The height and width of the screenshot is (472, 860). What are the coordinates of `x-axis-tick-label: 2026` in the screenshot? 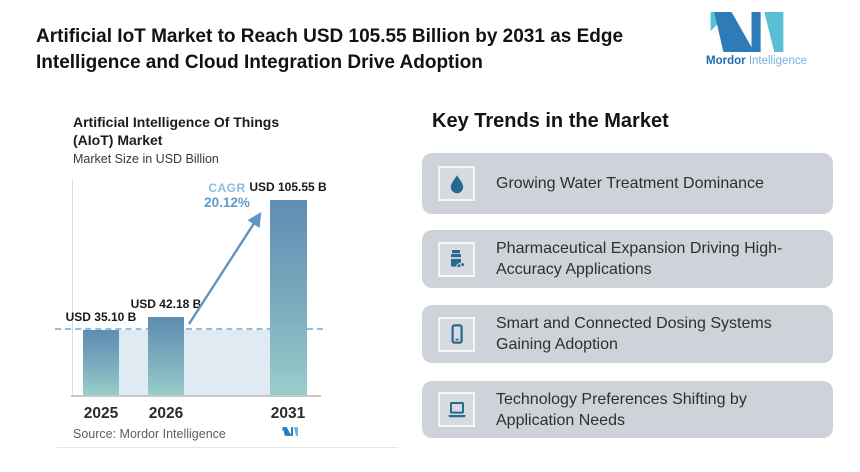 It's located at (166, 413).